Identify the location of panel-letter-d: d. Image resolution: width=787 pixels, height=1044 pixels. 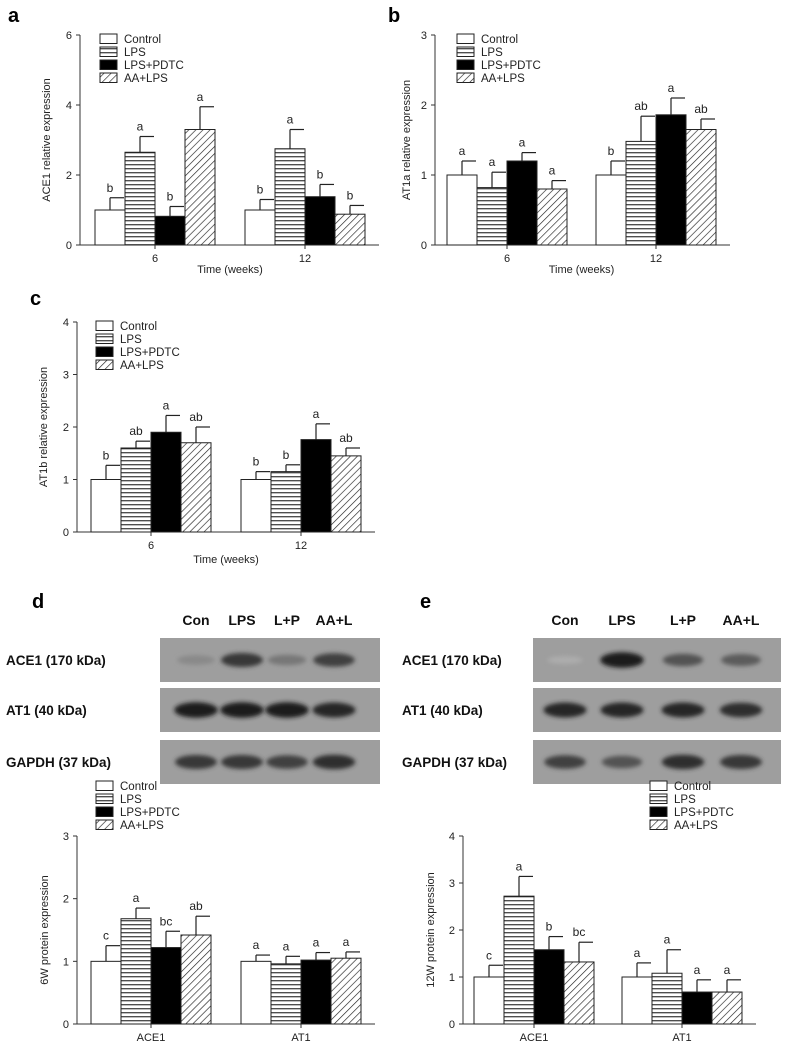
(38, 602).